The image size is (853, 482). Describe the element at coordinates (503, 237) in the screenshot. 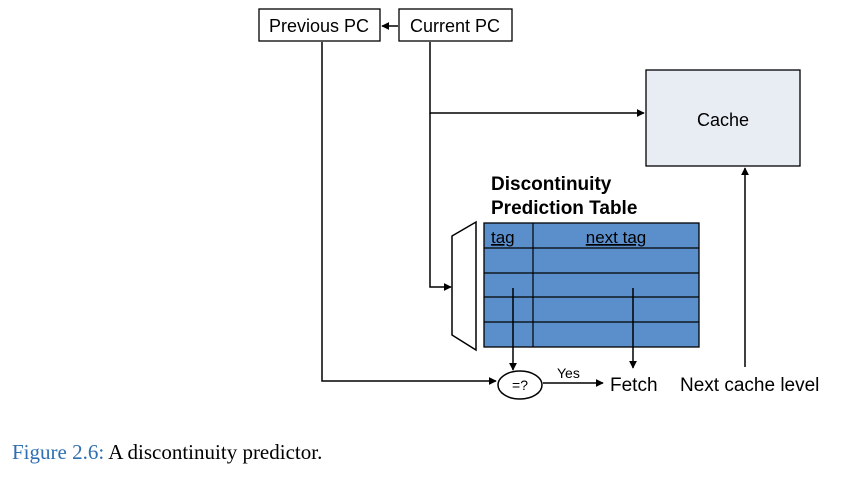

I see `table-header-tag: tag` at that location.